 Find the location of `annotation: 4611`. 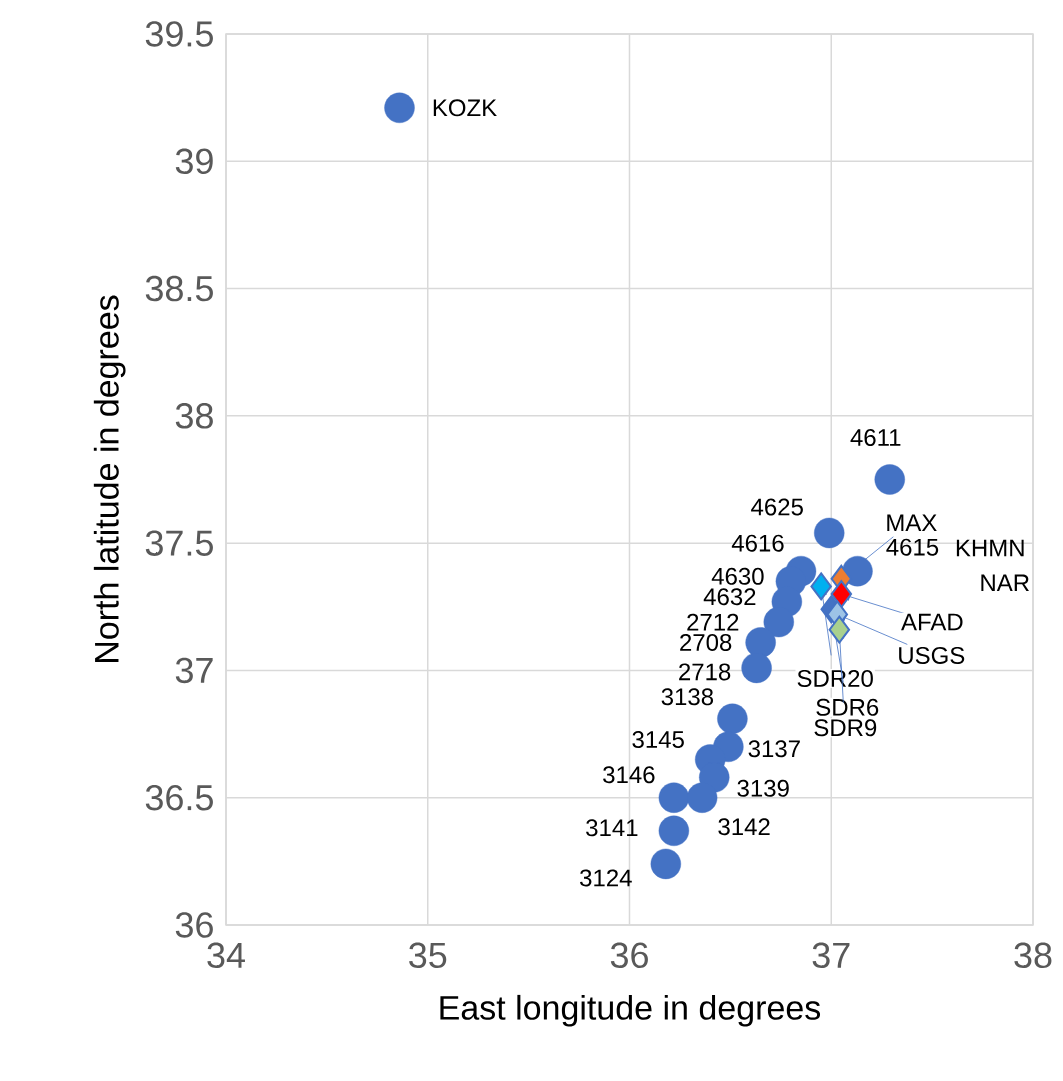

annotation: 4611 is located at coordinates (875, 437).